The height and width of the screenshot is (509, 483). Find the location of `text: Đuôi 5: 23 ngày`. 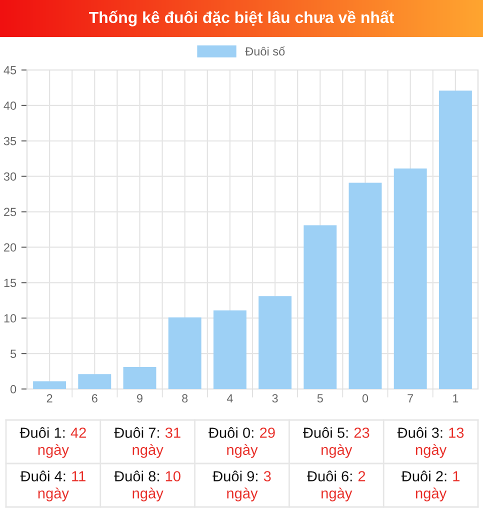

text: Đuôi 5: 23 ngày is located at coordinates (336, 442).